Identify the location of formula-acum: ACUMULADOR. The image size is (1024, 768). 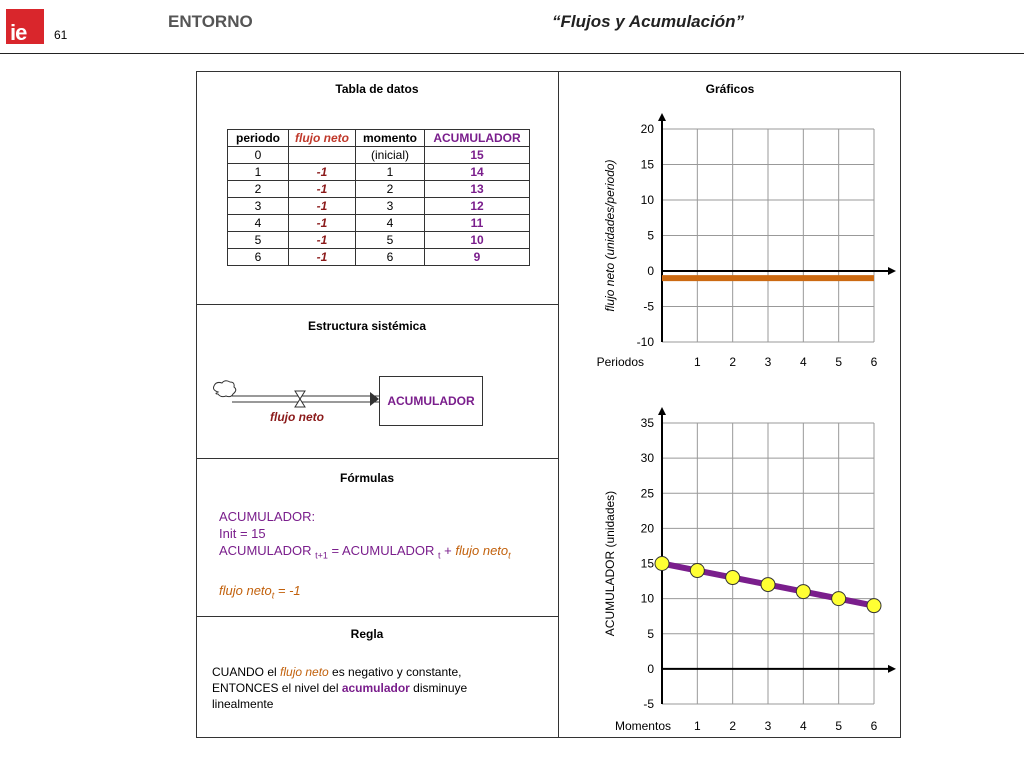
(265, 550).